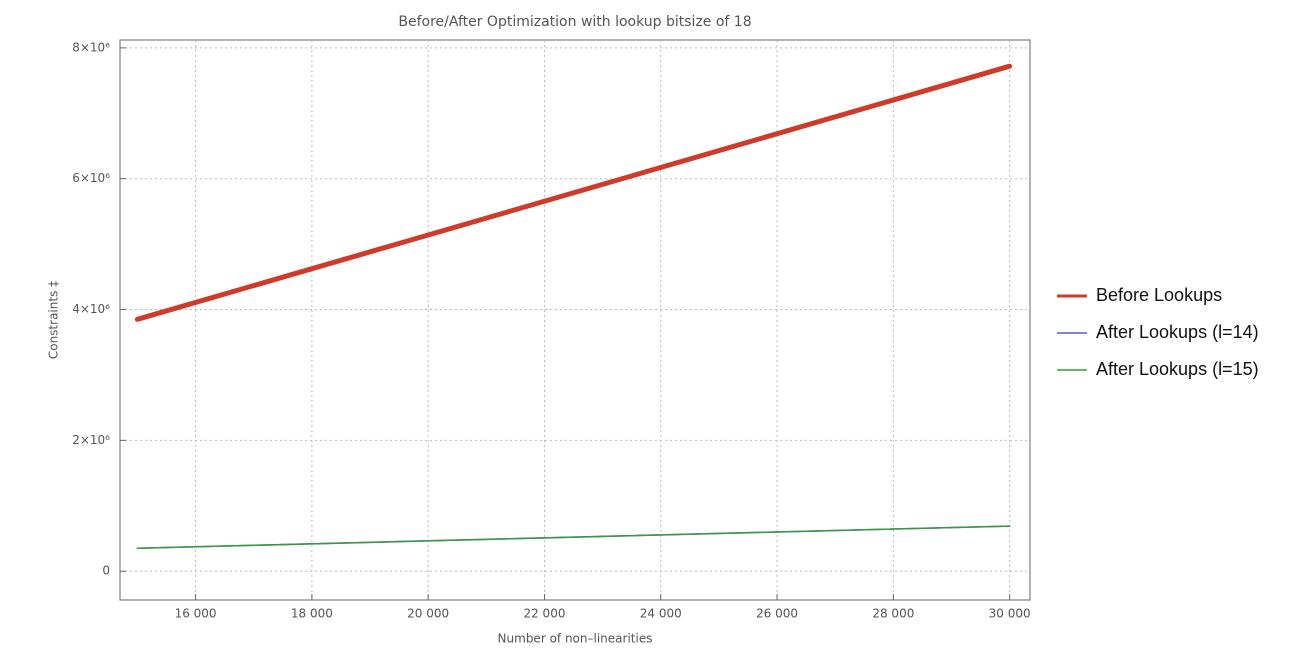  What do you see at coordinates (196, 614) in the screenshot?
I see `x-tick-label: 16 000` at bounding box center [196, 614].